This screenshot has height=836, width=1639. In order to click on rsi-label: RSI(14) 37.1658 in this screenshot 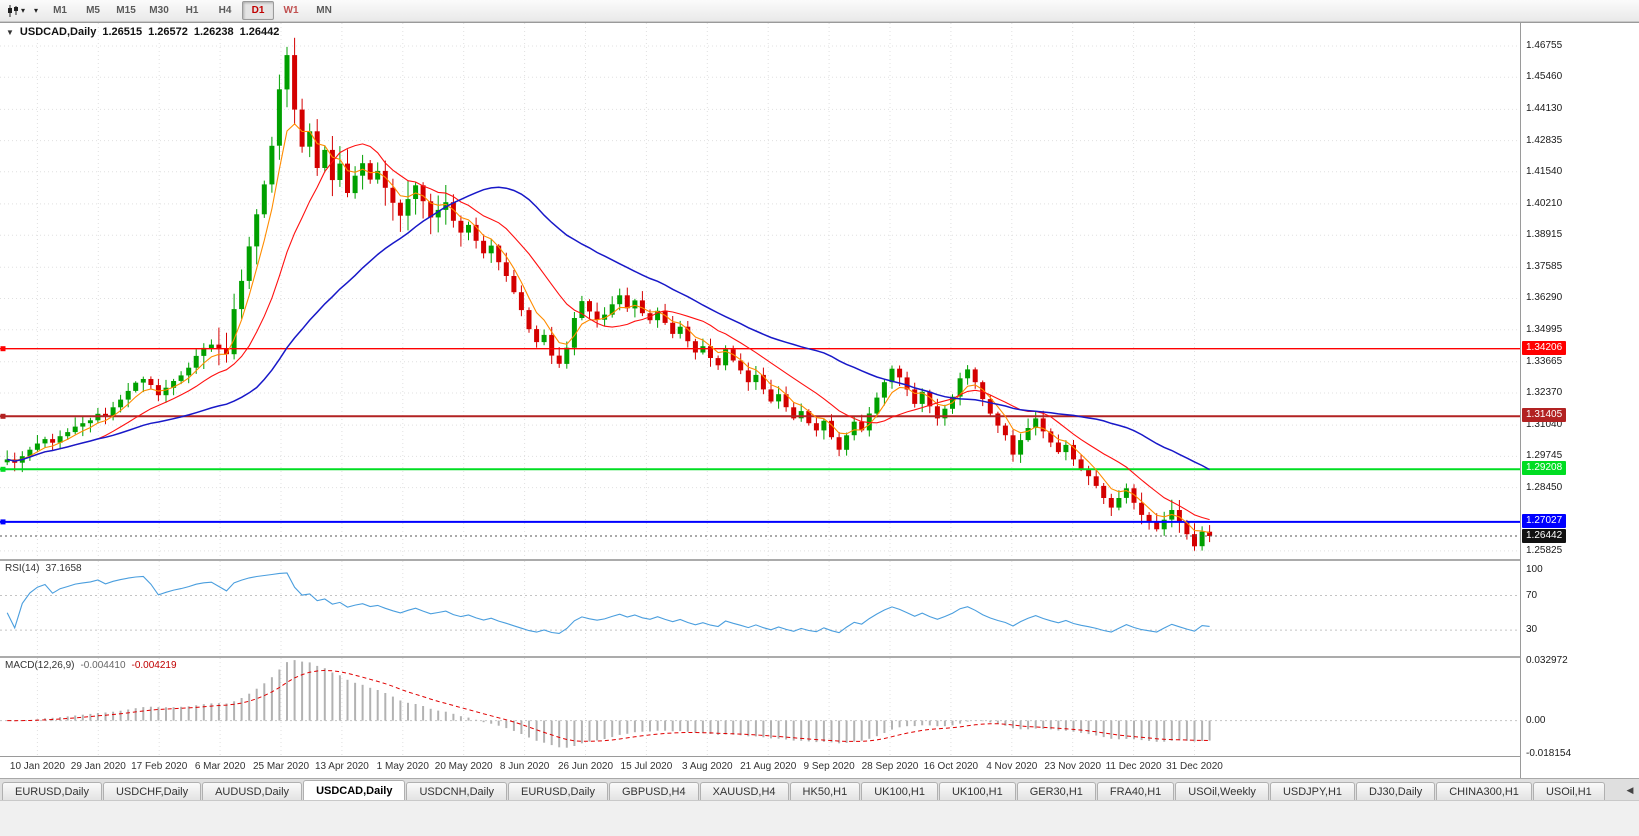, I will do `click(43, 568)`.